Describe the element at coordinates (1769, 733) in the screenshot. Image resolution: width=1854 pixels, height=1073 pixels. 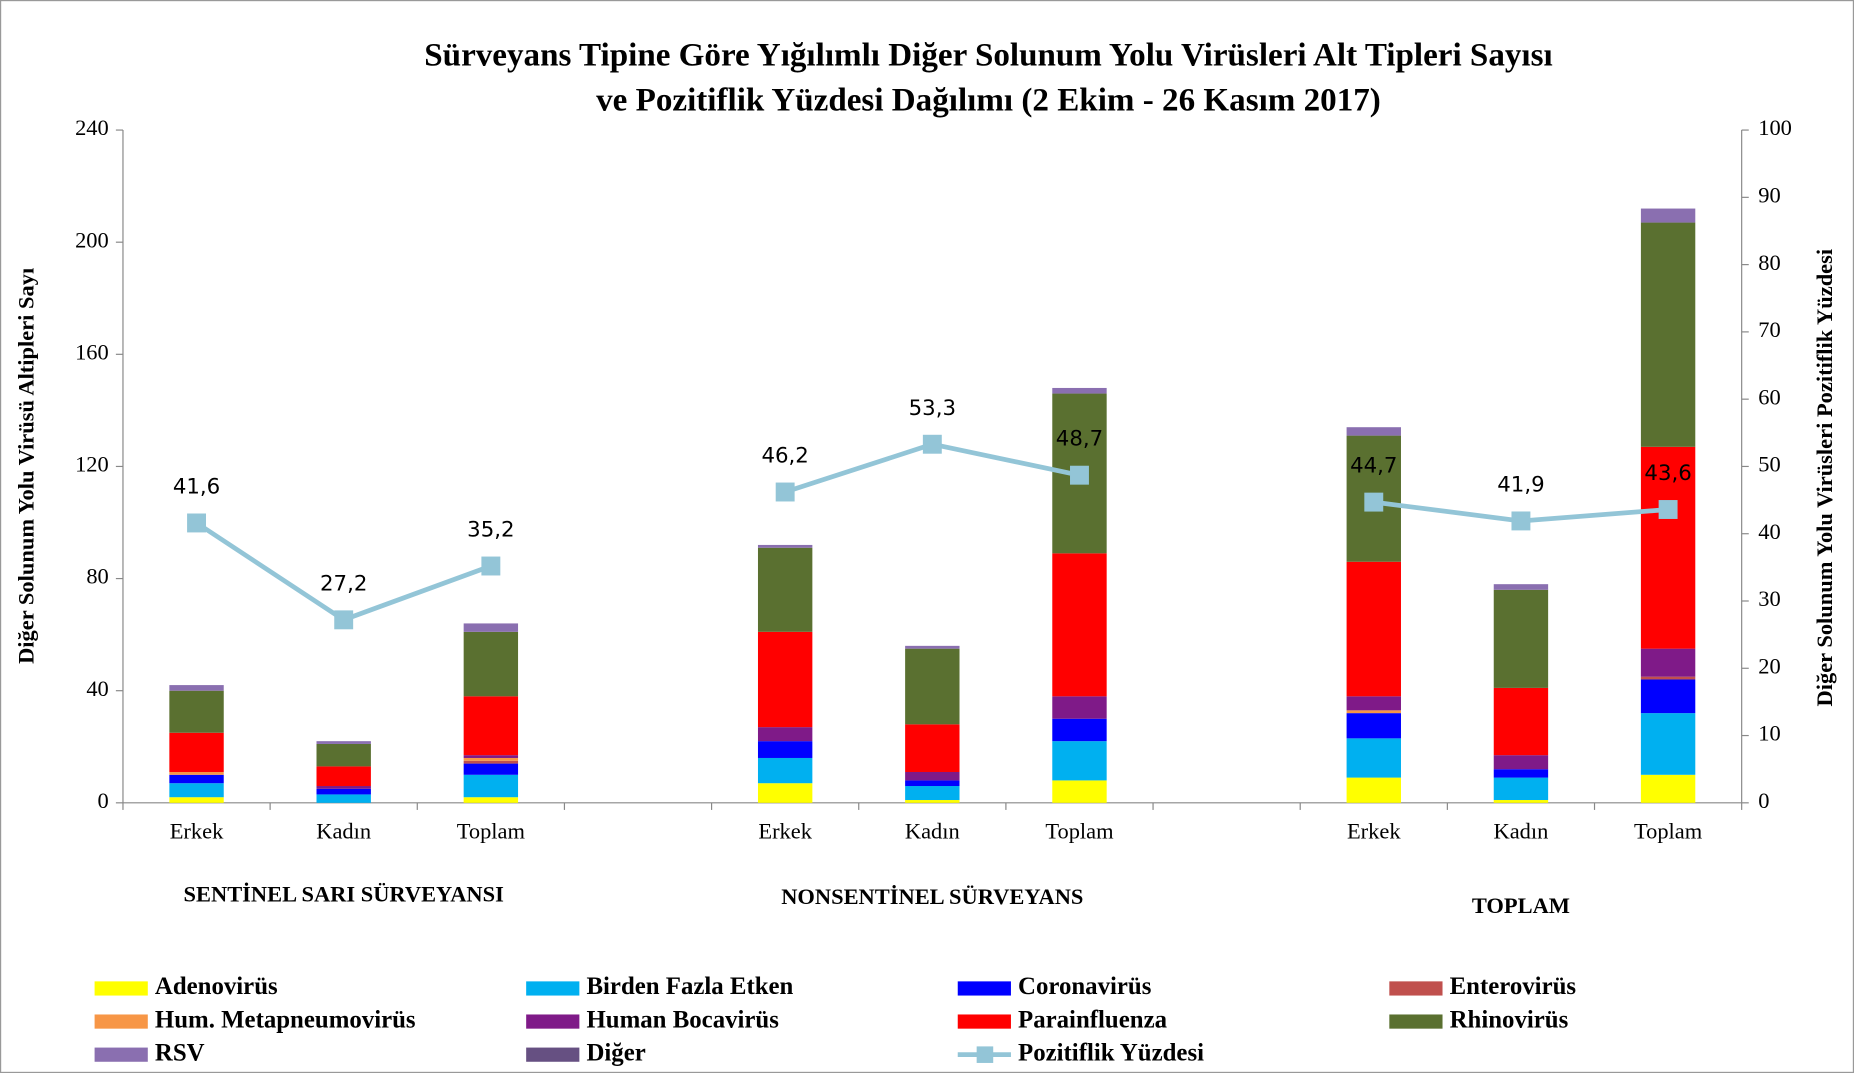
I see `y2-tick-label: 10` at that location.